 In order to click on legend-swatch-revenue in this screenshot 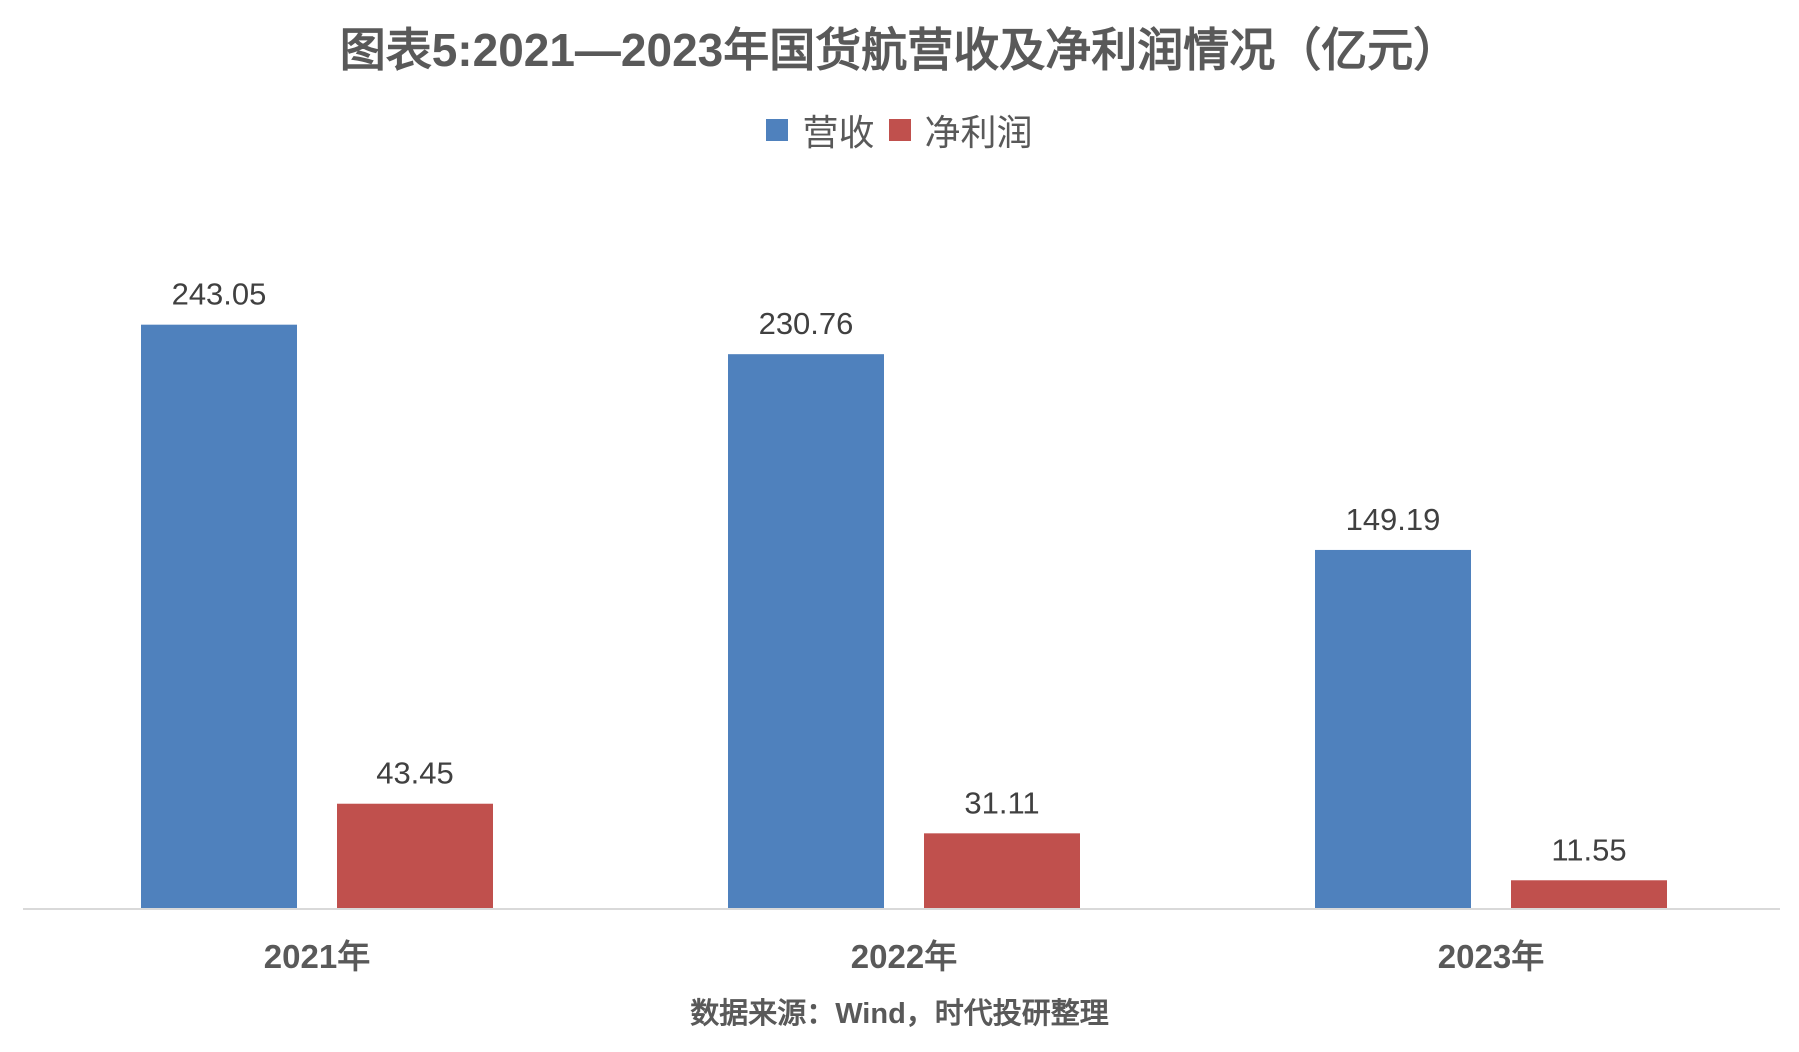, I will do `click(777, 130)`.